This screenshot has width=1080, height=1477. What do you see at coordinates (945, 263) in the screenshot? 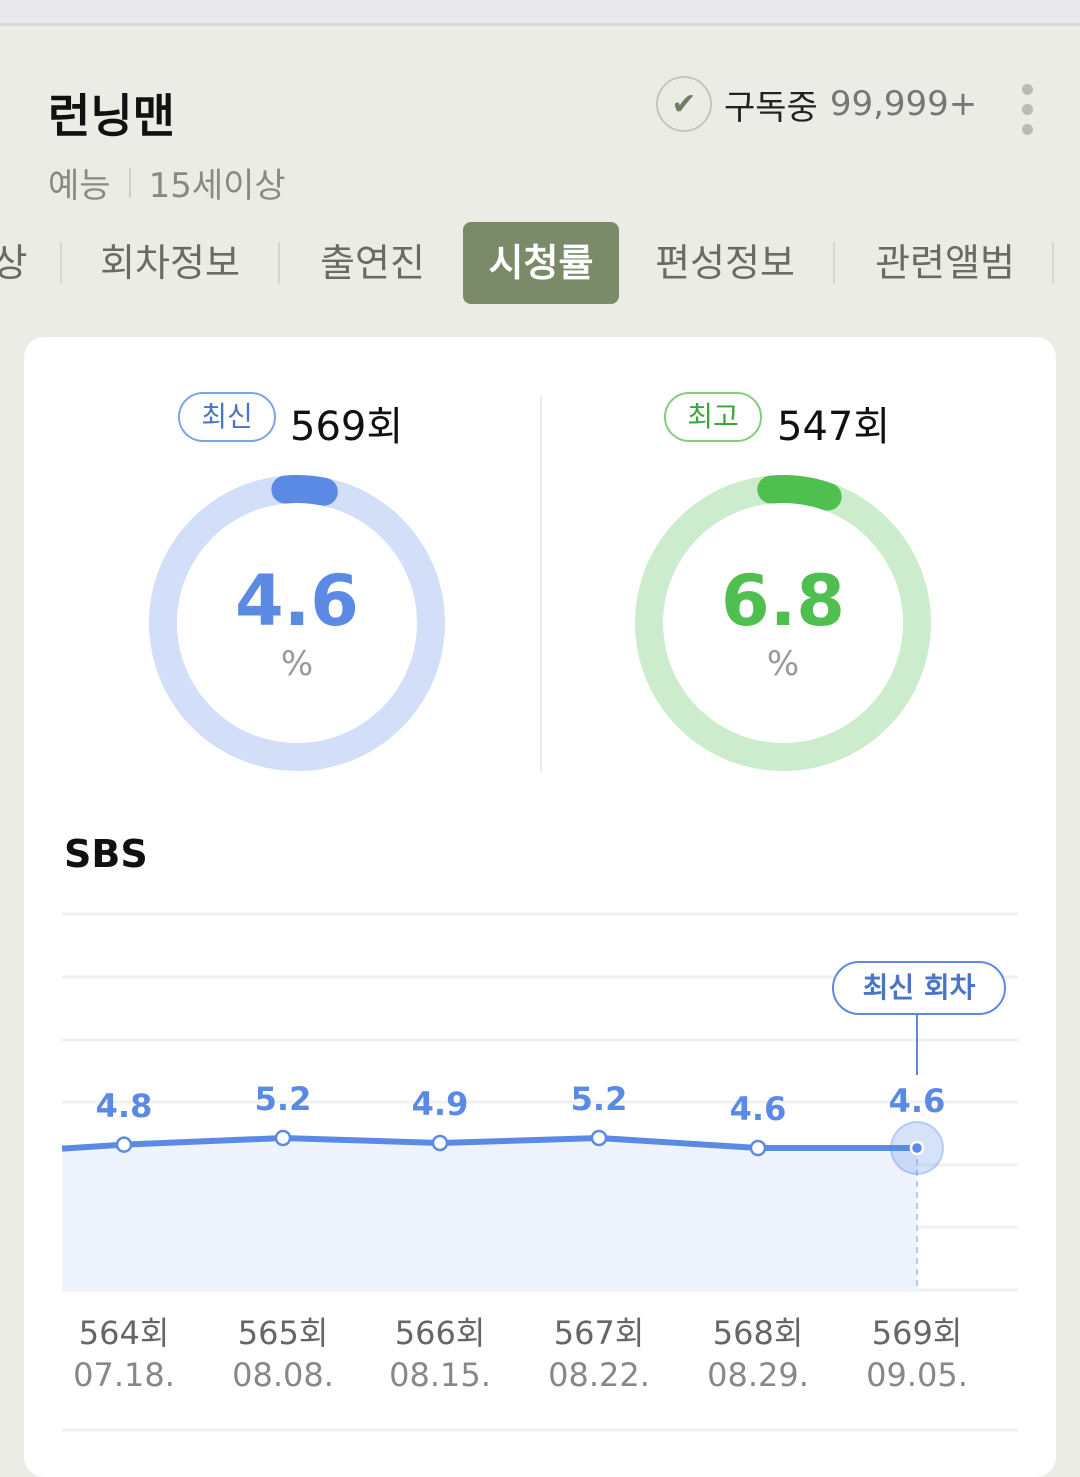
I see `tab-albums: 관련앨범` at bounding box center [945, 263].